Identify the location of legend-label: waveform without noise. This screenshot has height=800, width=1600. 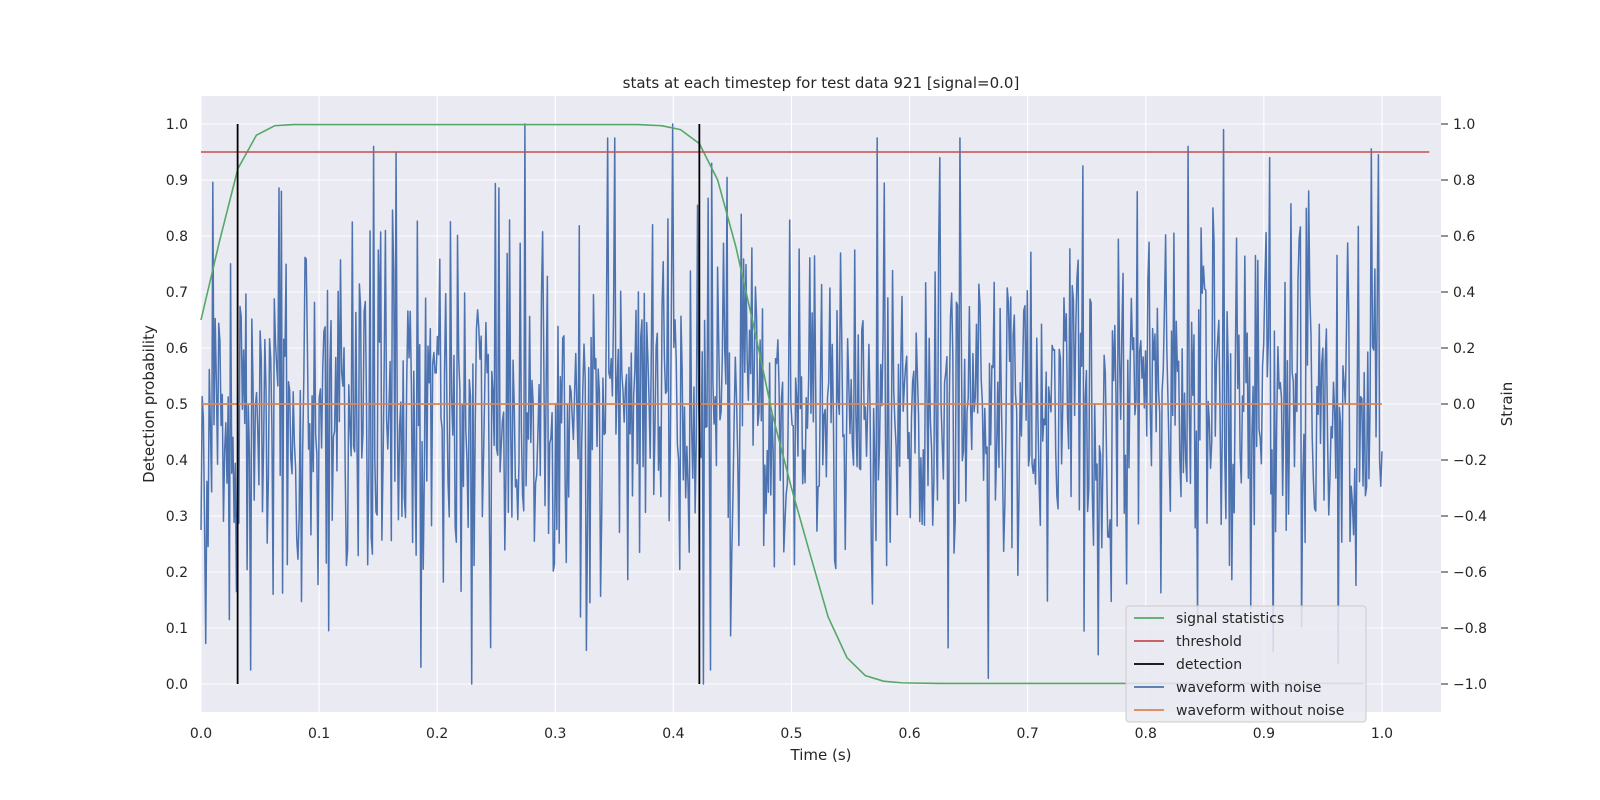
(1260, 711).